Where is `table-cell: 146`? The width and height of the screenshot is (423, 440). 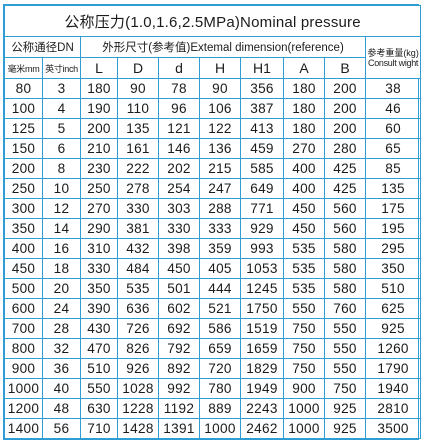
table-cell: 146 is located at coordinates (179, 148).